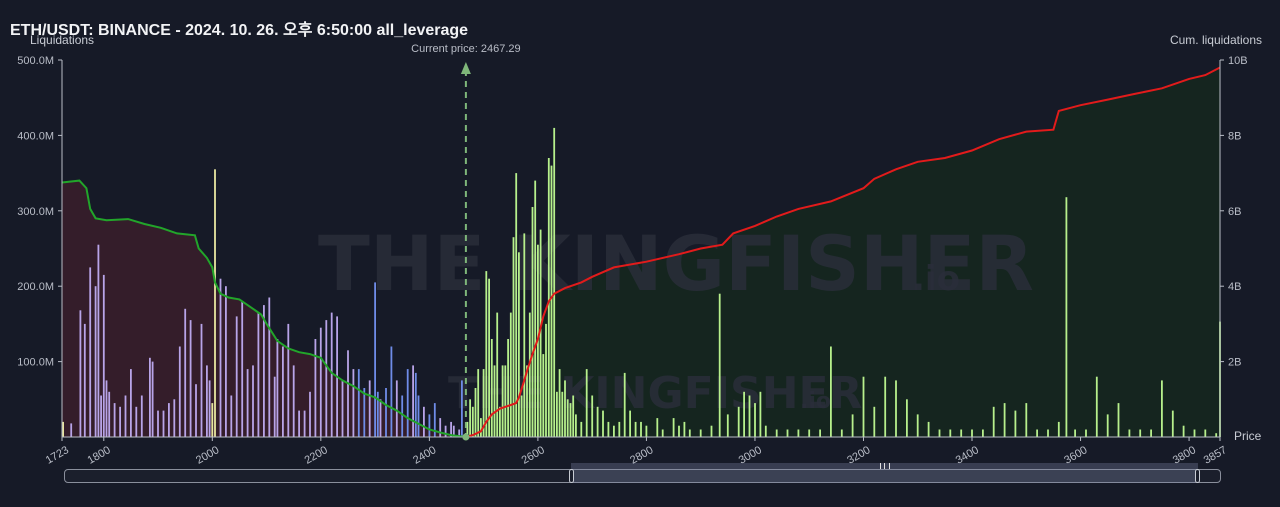 The width and height of the screenshot is (1280, 507). Describe the element at coordinates (1248, 436) in the screenshot. I see `x-axis-title: Price` at that location.